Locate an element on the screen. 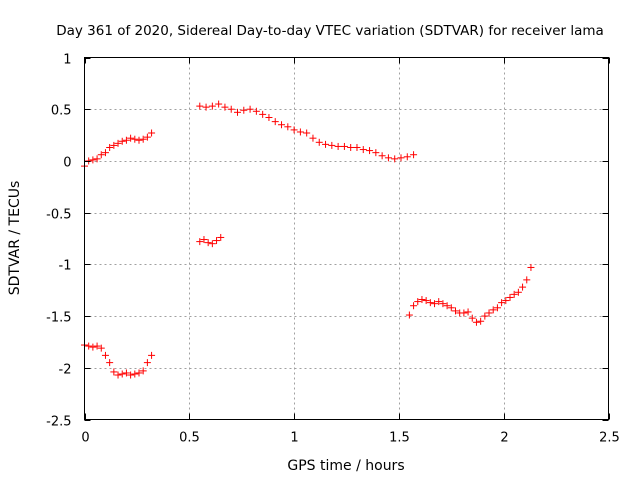 This screenshot has height=480, width=640. x-tick-label: 0.5 is located at coordinates (189, 438).